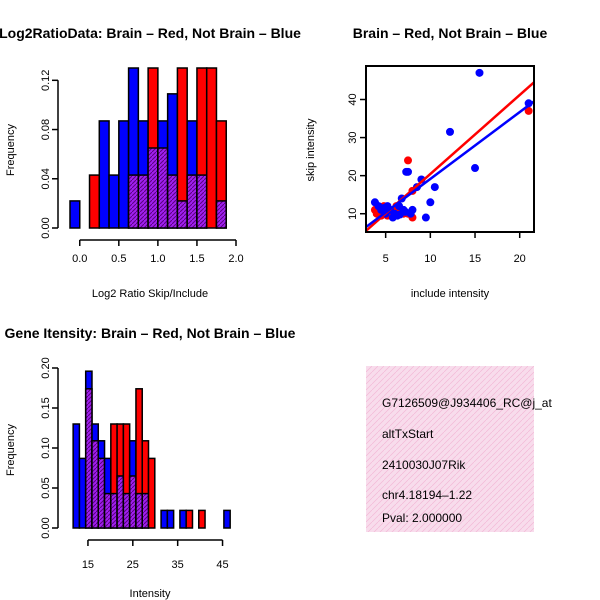  I want to click on intensity-x-tick-label: 45, so click(222, 565).